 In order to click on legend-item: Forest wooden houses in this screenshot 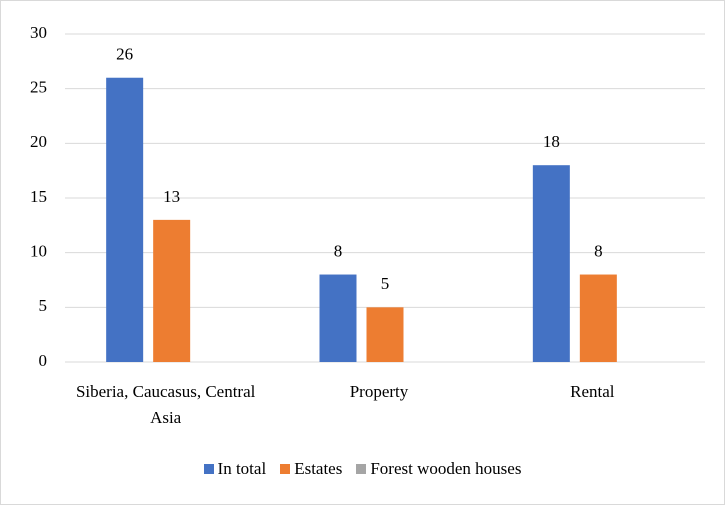, I will do `click(438, 469)`.